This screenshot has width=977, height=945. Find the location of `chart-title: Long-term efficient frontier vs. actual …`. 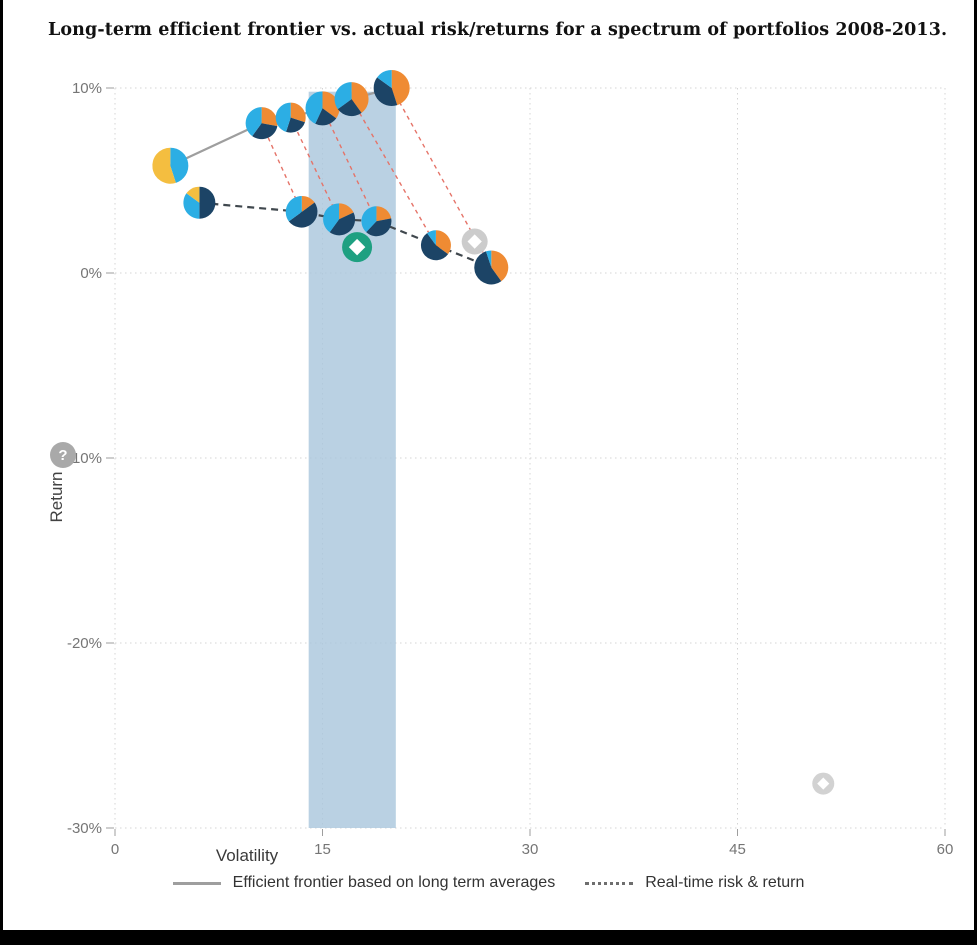

chart-title: Long-term efficient frontier vs. actual … is located at coordinates (498, 30).